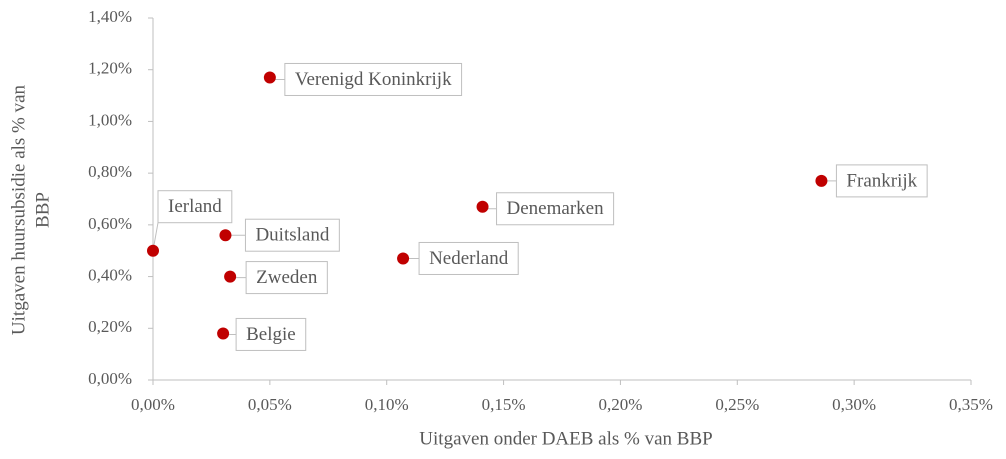 The height and width of the screenshot is (459, 1006). I want to click on y-tick-label: 0,00%, so click(110, 378).